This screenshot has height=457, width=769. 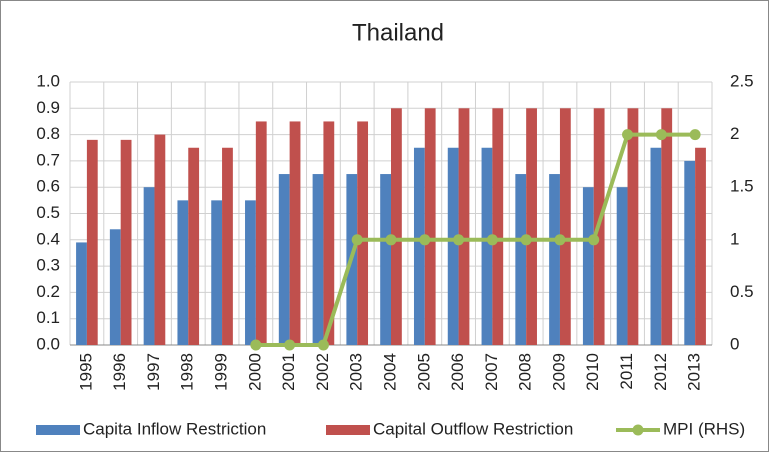 What do you see at coordinates (119, 372) in the screenshot?
I see `x-tick-label: 1996` at bounding box center [119, 372].